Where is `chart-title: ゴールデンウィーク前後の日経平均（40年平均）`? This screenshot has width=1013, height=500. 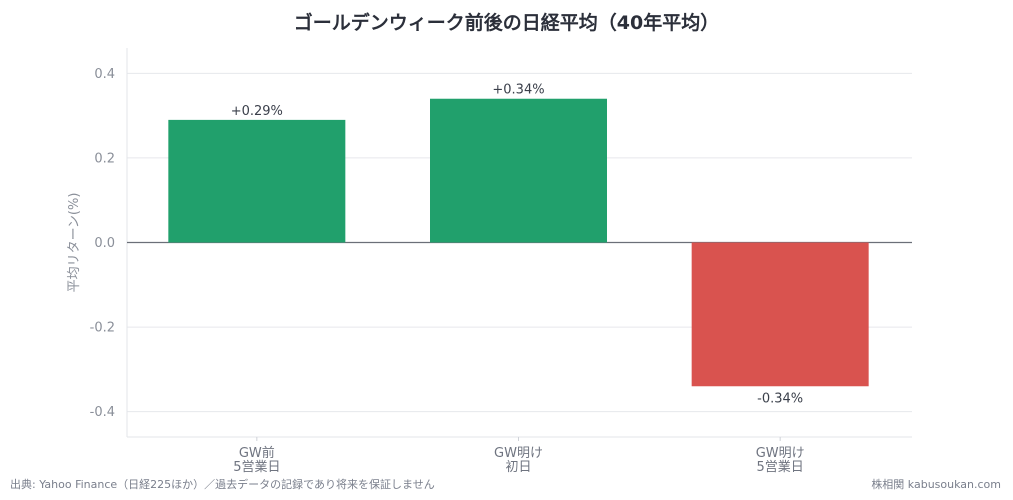 chart-title: ゴールデンウィーク前後の日経平均（40年平均） is located at coordinates (506, 23).